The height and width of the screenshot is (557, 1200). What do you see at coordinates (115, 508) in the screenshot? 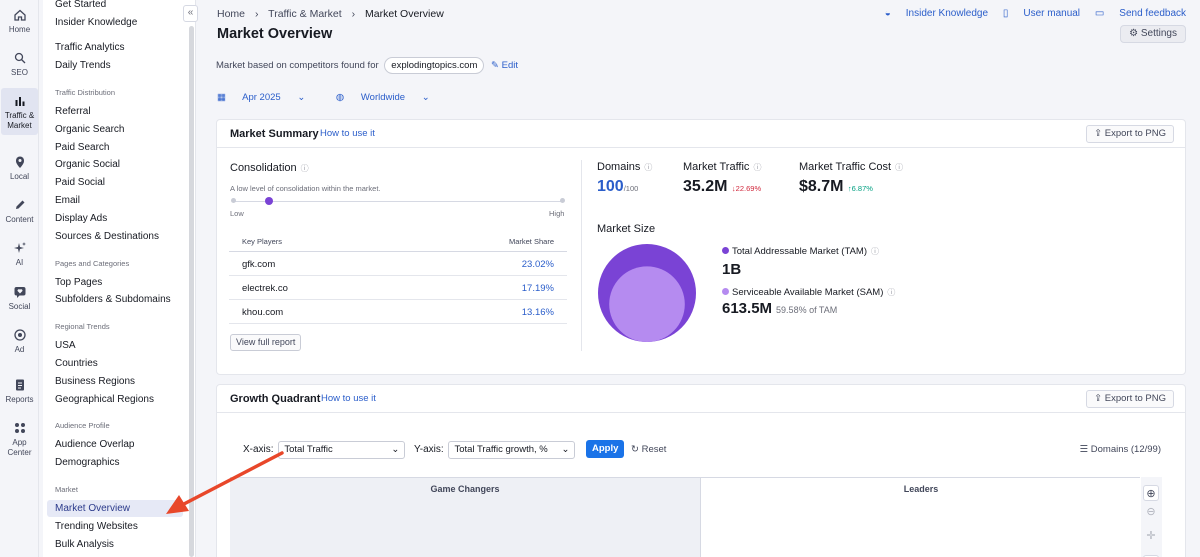
I see `nav-market-overview: Market Overview` at bounding box center [115, 508].